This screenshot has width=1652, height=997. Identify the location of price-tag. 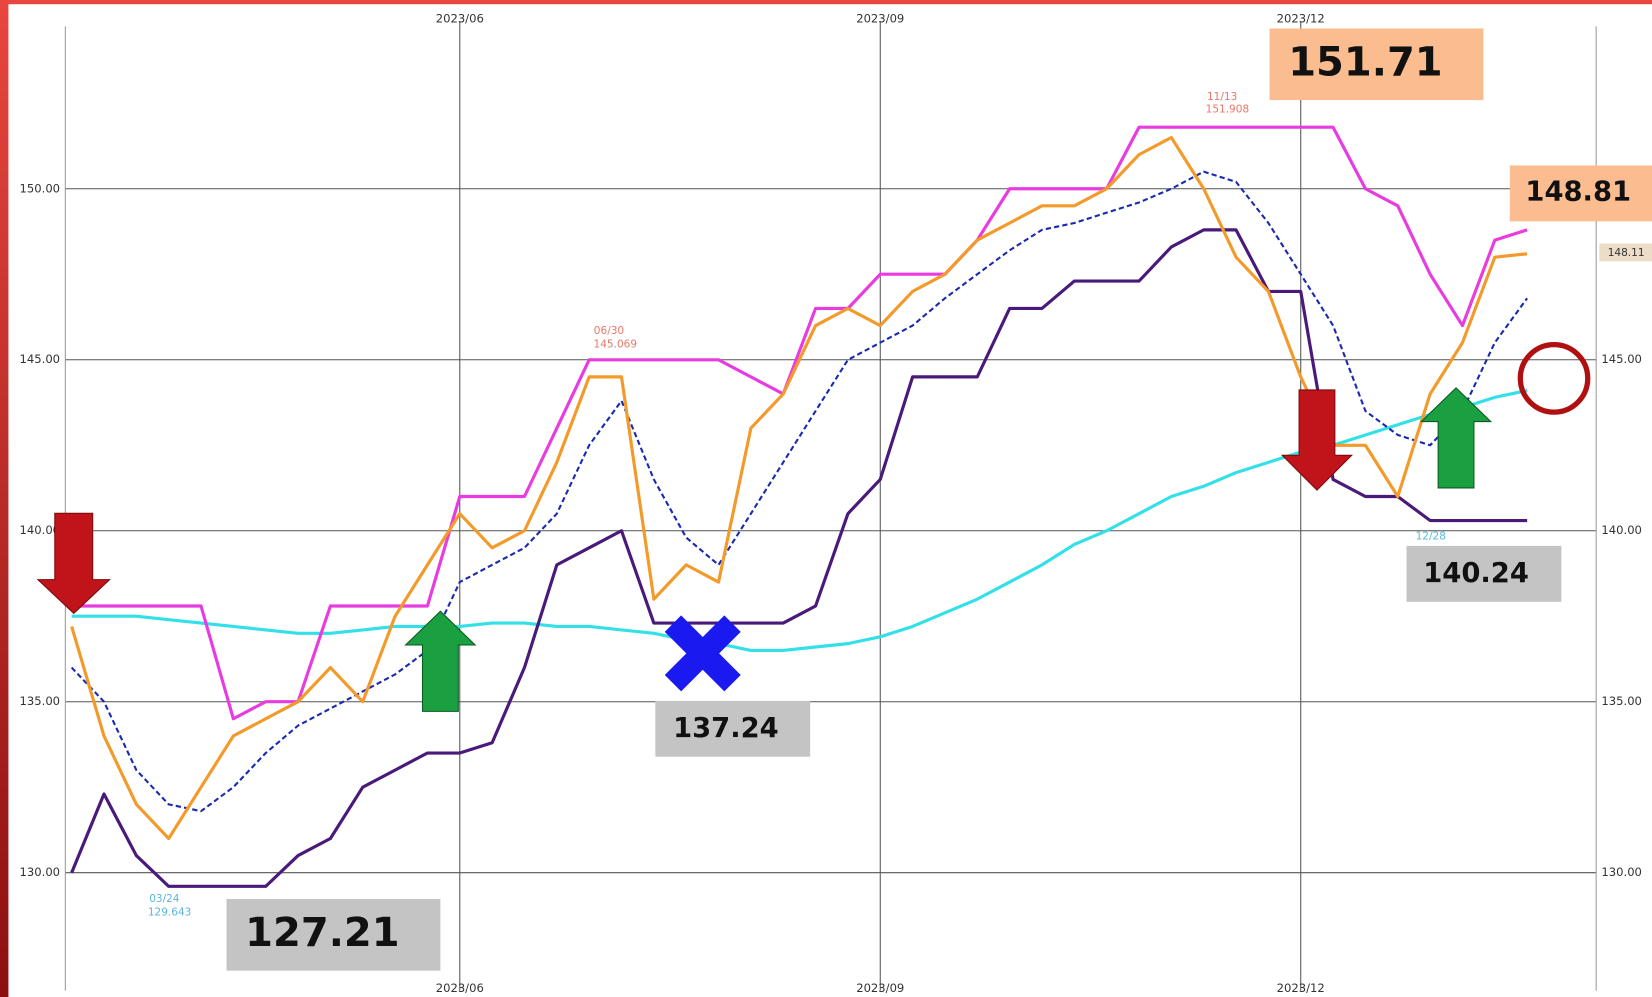
(1625, 252).